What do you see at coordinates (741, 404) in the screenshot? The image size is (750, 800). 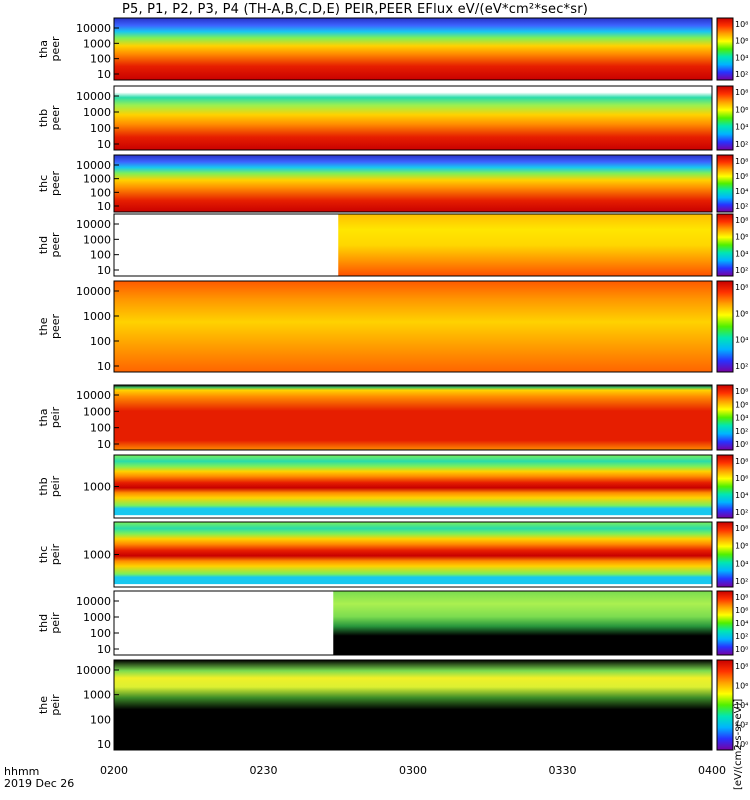 I see `panel-5-colorbar-label: 10⁶` at bounding box center [741, 404].